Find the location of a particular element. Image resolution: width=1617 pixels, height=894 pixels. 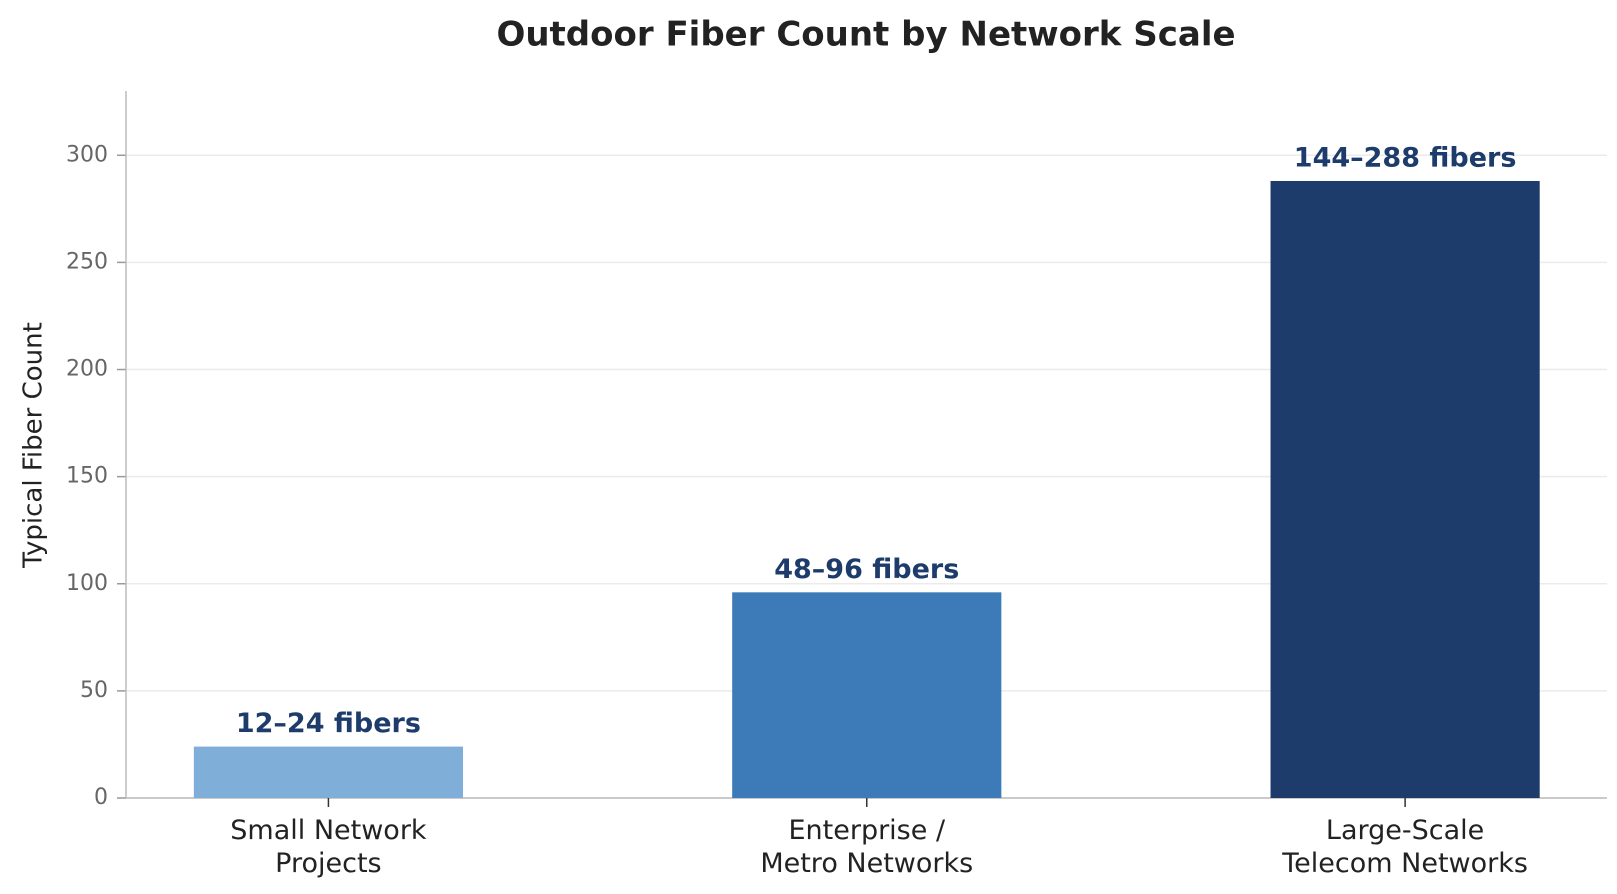

y-tick-label: 100 is located at coordinates (87, 583).